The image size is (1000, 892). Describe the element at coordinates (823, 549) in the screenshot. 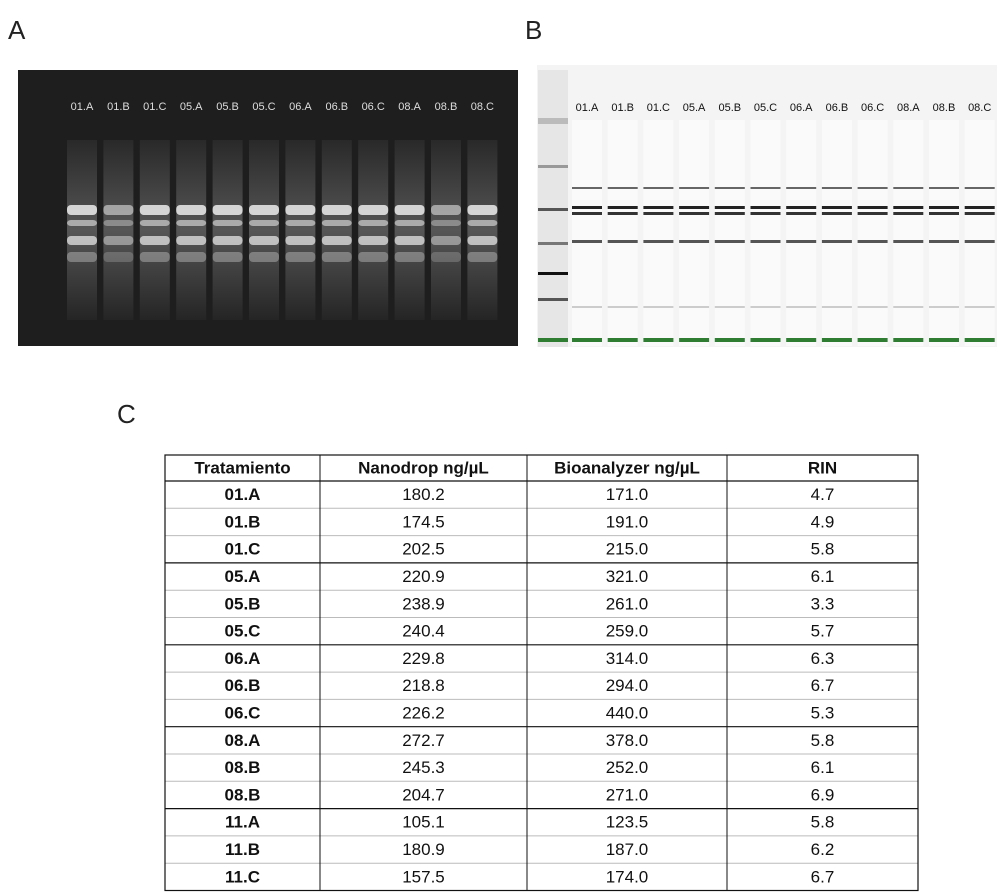

I see `cell: 5.8` at that location.